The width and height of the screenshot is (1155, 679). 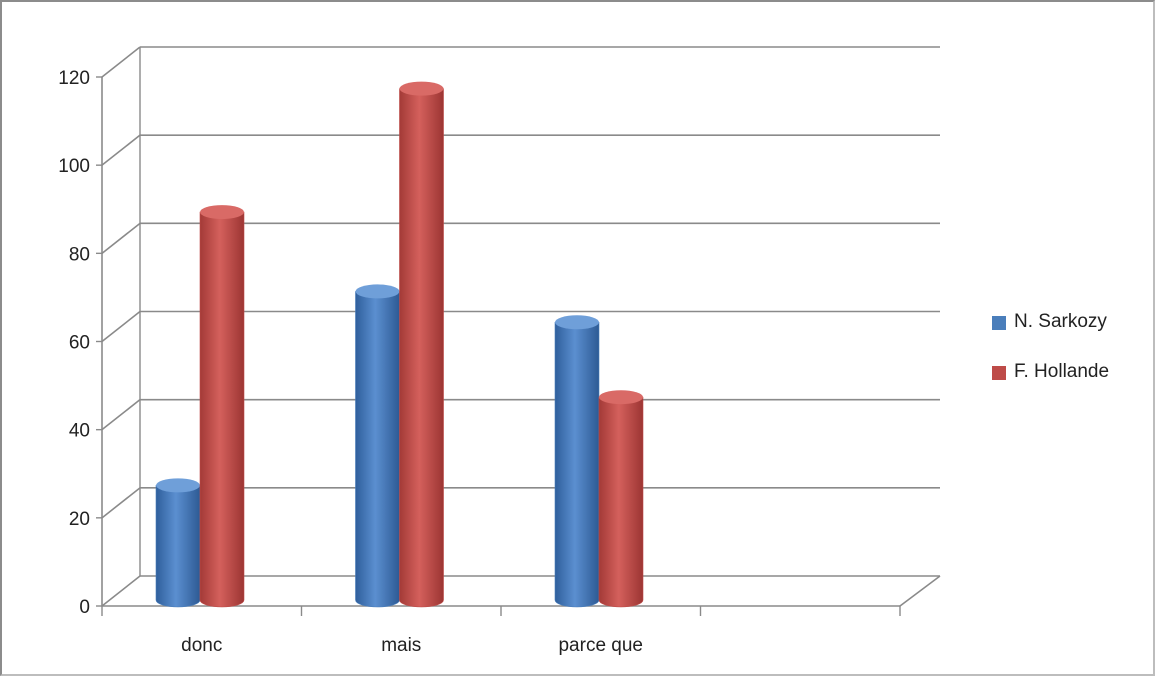 I want to click on floor-right-edge, so click(x=920, y=591).